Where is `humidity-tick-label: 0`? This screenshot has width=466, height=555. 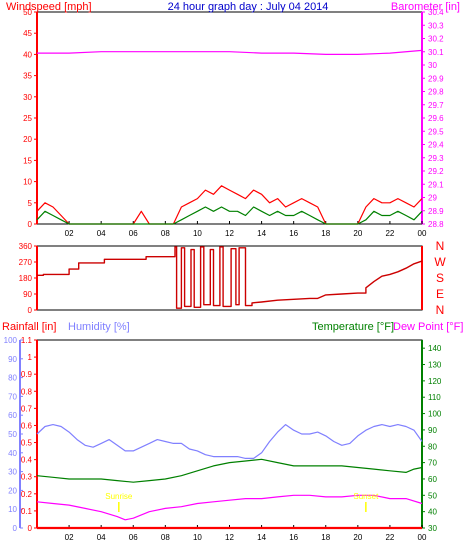 humidity-tick-label: 0 is located at coordinates (15, 528).